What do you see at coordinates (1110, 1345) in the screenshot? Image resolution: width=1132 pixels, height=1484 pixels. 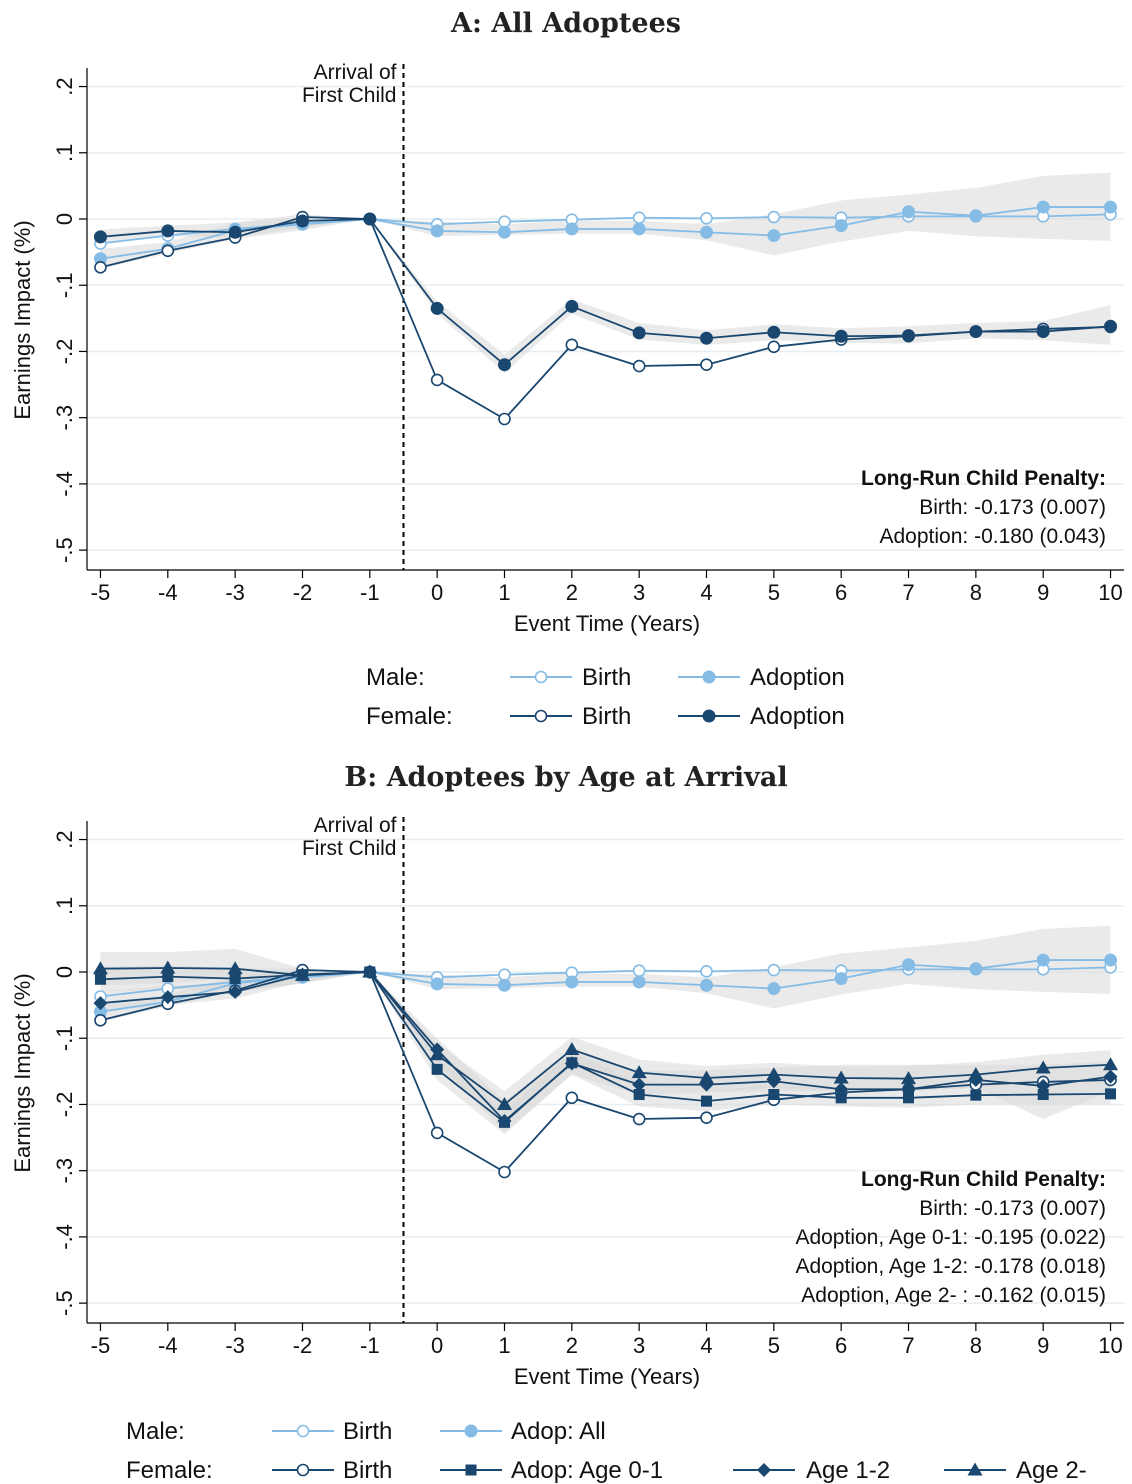 I see `x-tick-label: 10` at bounding box center [1110, 1345].